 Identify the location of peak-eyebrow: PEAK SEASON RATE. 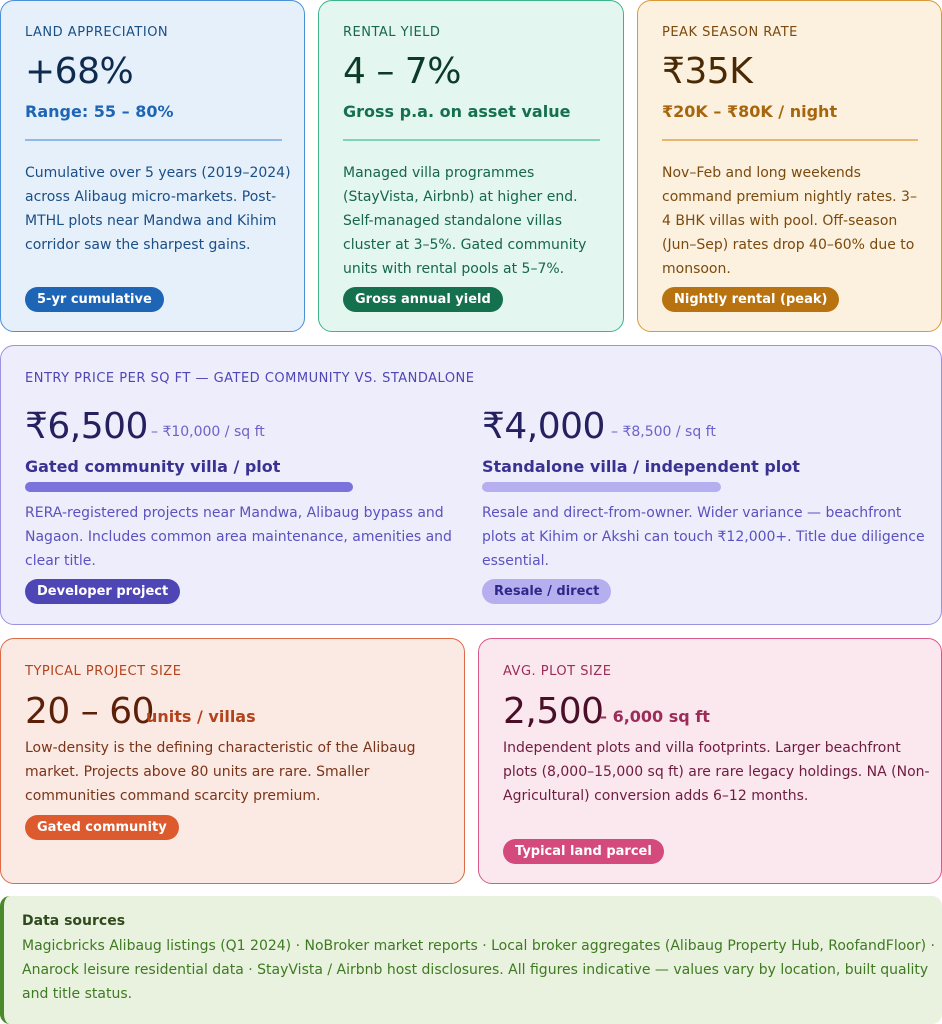
(730, 32).